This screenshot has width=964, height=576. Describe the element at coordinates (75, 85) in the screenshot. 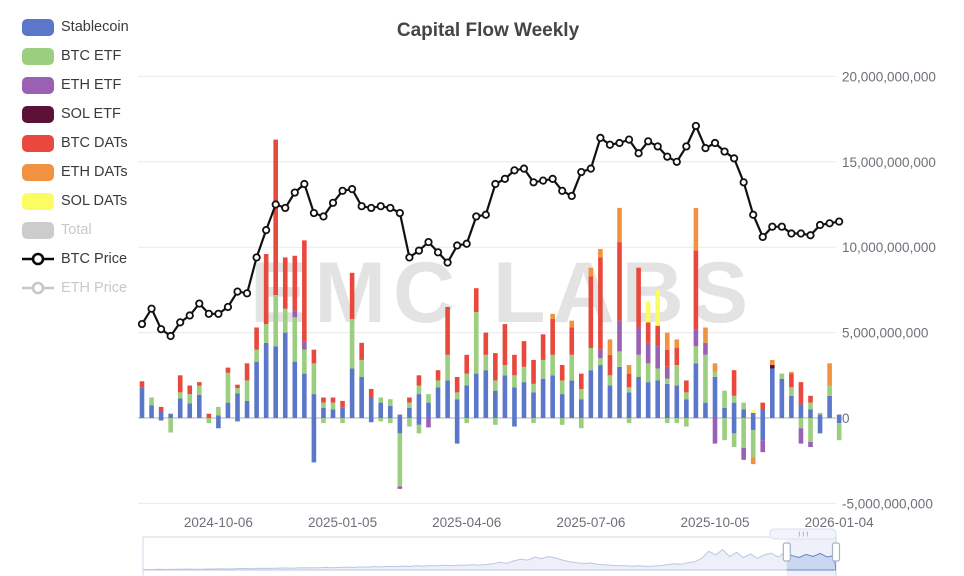

I see `legend-item-eth-etf: ETH ETF` at that location.